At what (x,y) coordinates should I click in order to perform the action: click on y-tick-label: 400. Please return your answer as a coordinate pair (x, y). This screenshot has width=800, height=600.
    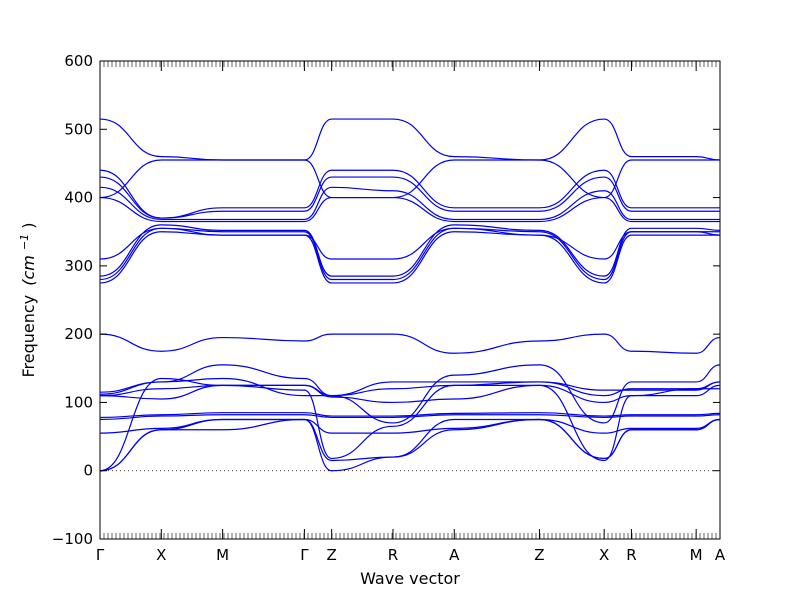
    Looking at the image, I should click on (78, 198).